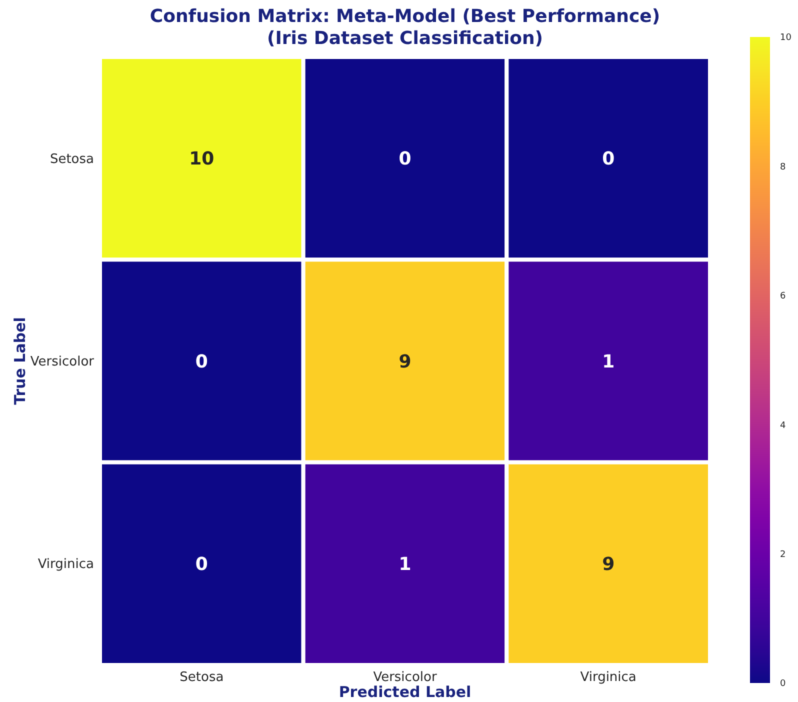  Describe the element at coordinates (405, 27) in the screenshot. I see `chart-title: Confusion Matrix: Meta-Model (Best Performance) (Iris Dataset Classification)` at that location.